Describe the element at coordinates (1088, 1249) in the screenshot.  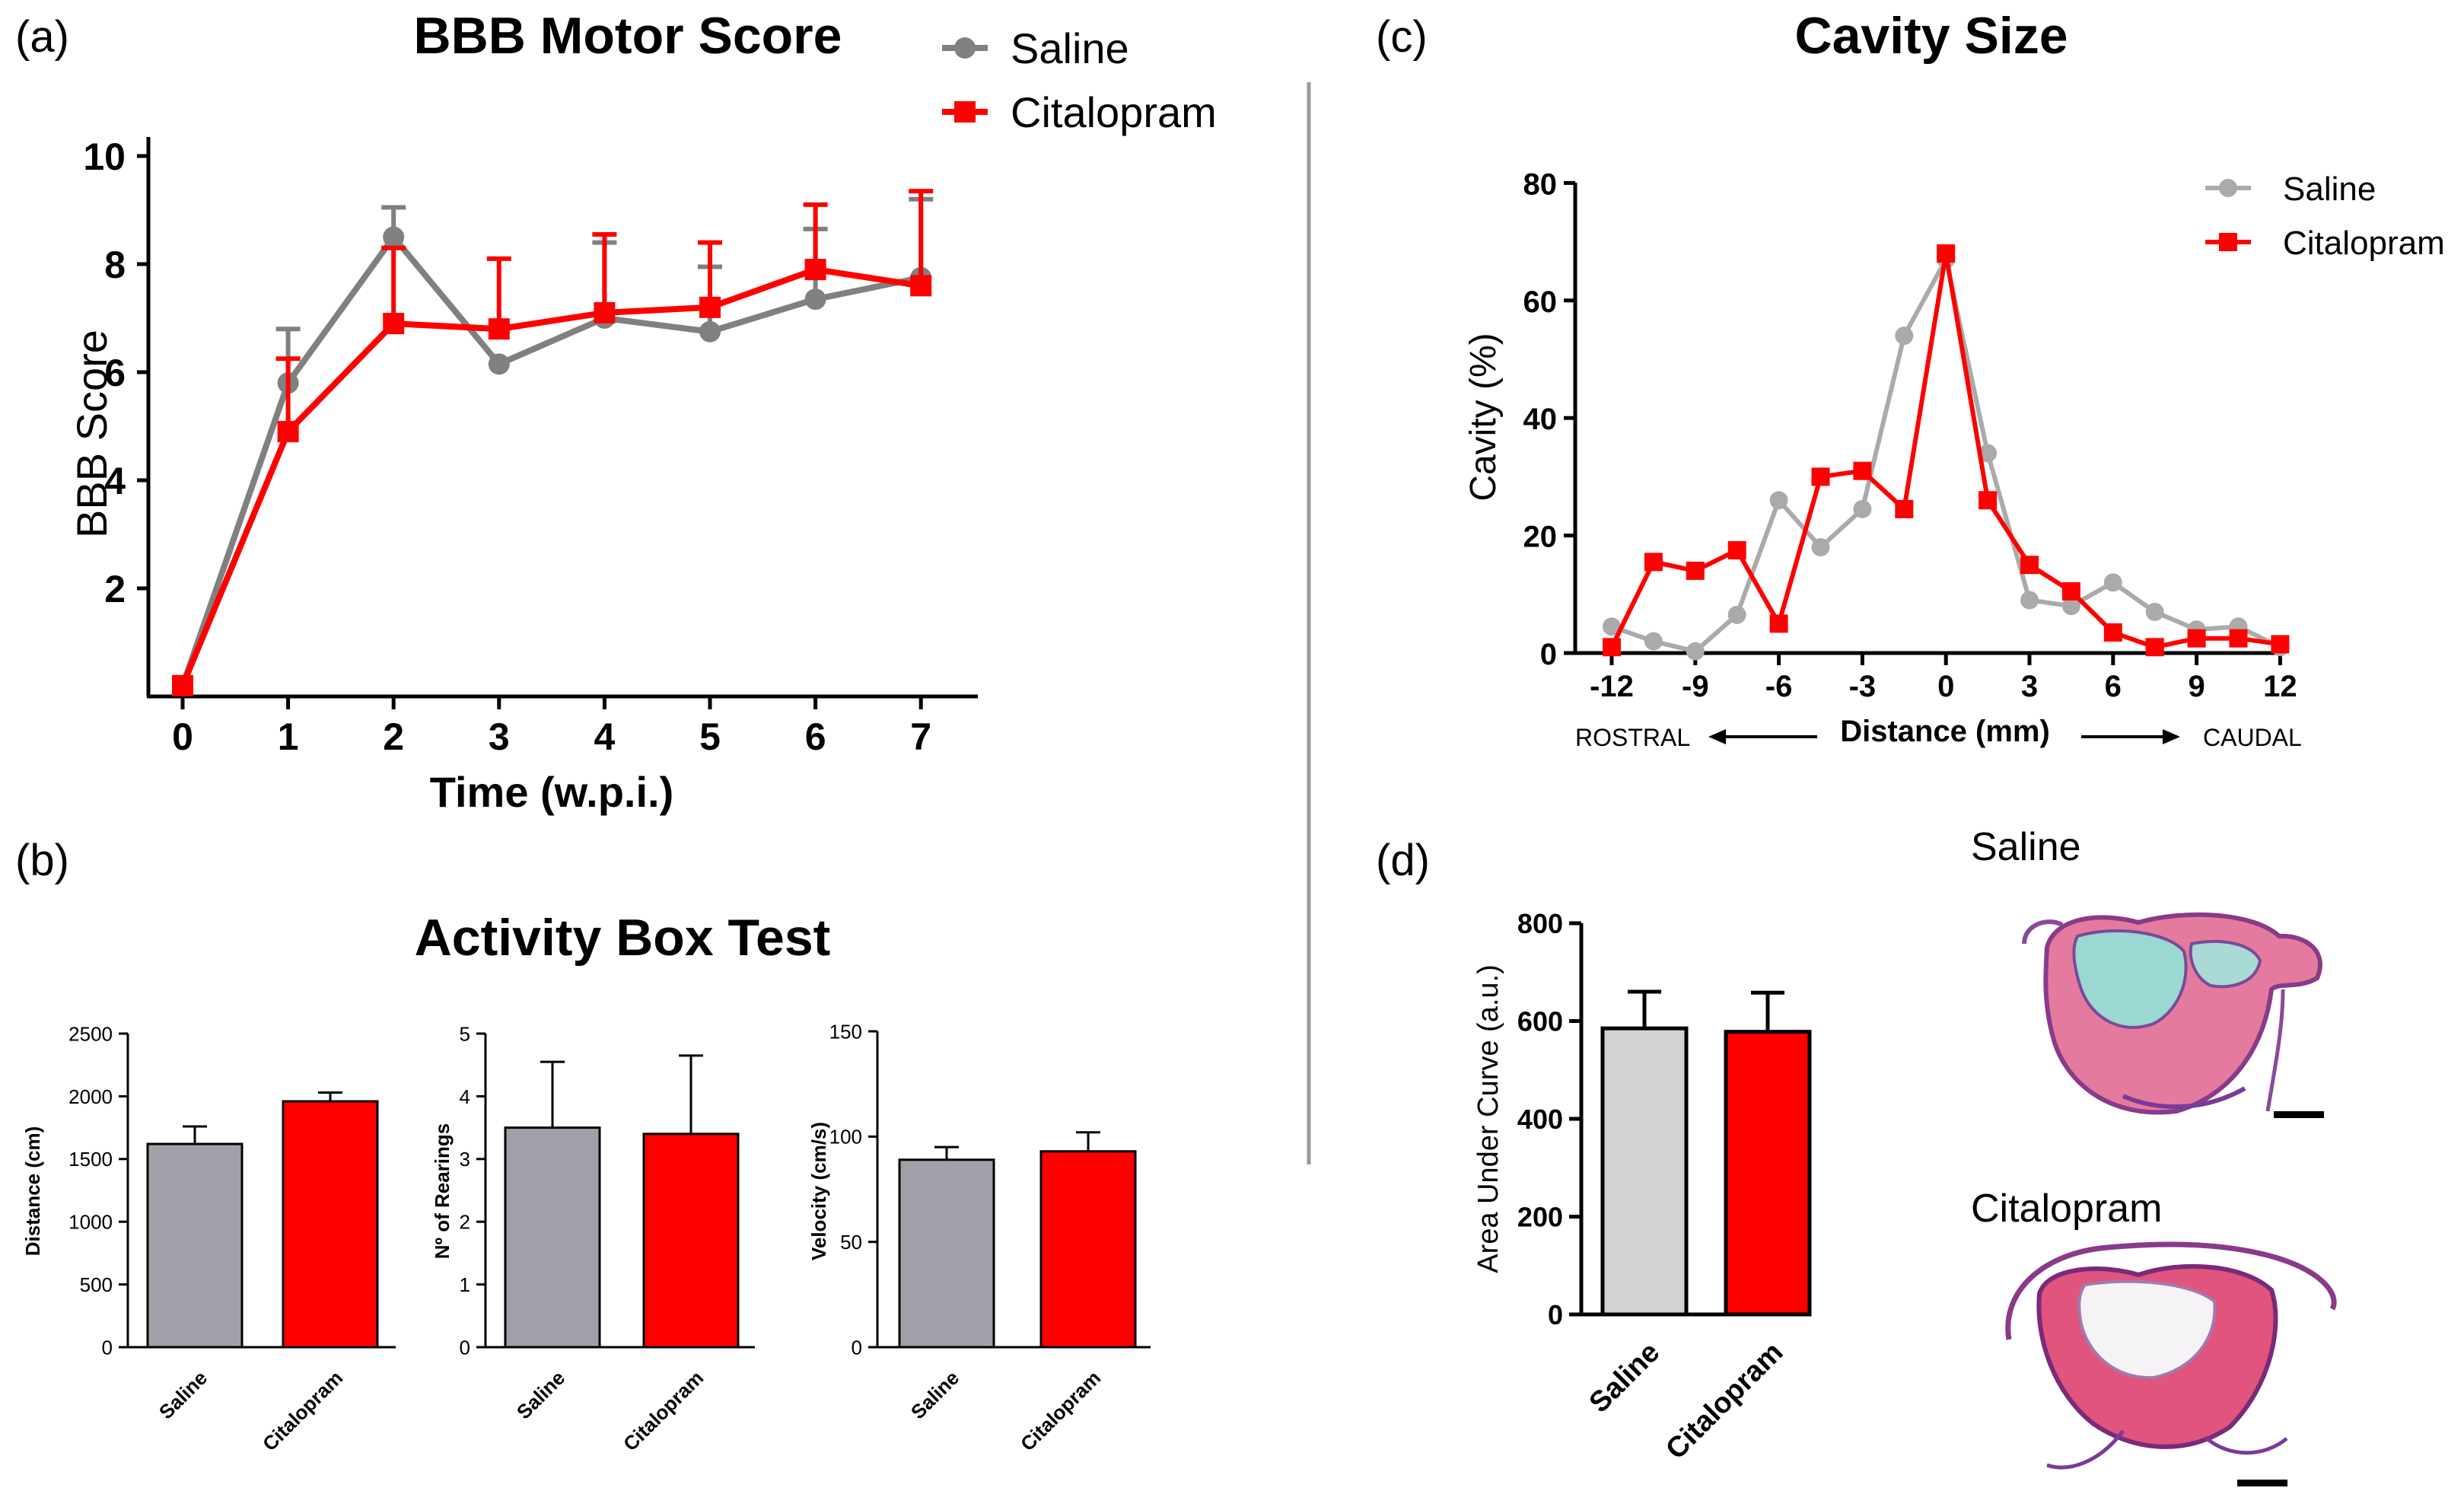
I see `velocity-bar-citalopram` at that location.